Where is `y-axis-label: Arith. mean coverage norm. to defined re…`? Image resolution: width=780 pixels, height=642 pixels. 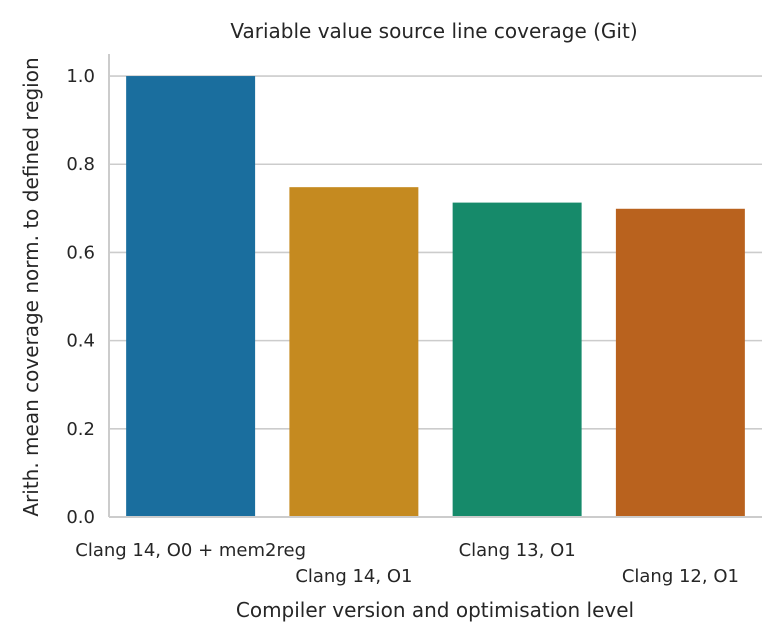 y-axis-label: Arith. mean coverage norm. to defined re… is located at coordinates (31, 286).